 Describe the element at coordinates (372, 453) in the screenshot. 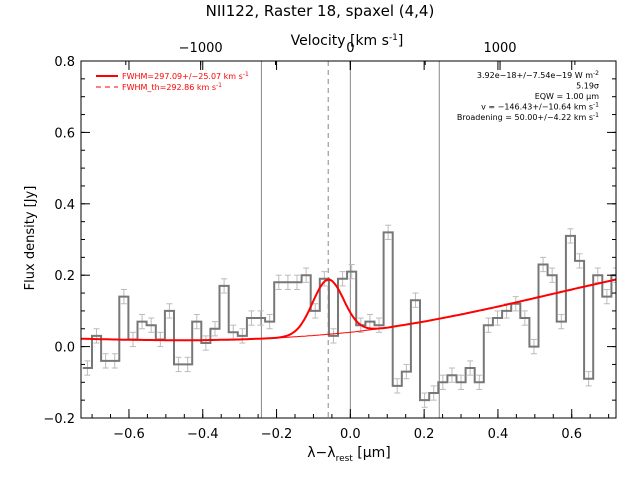

I see `x-axis-label-unit: [μm]` at that location.